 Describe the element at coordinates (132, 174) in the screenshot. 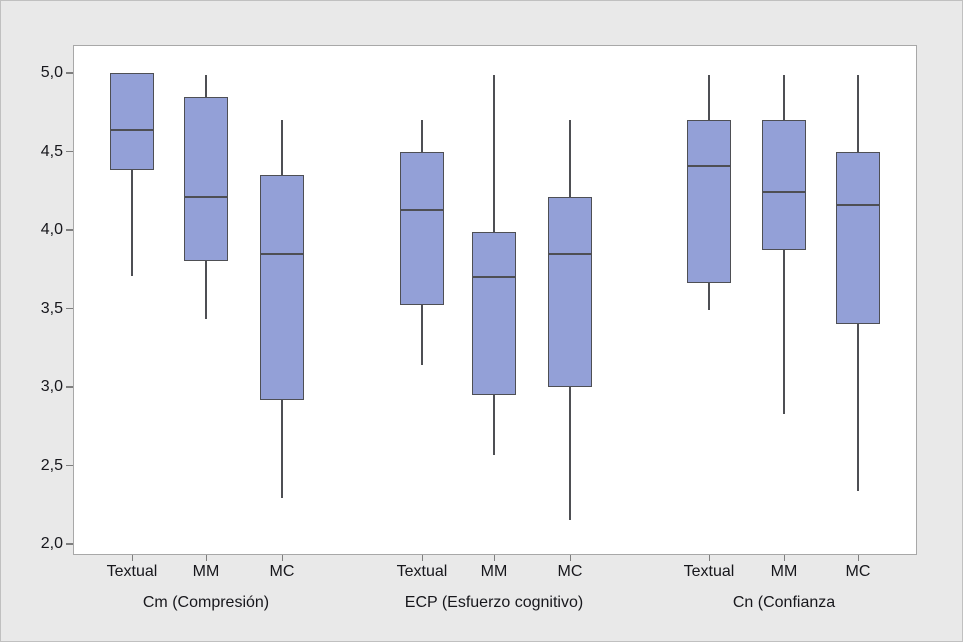

I see `box-whisker-line` at that location.